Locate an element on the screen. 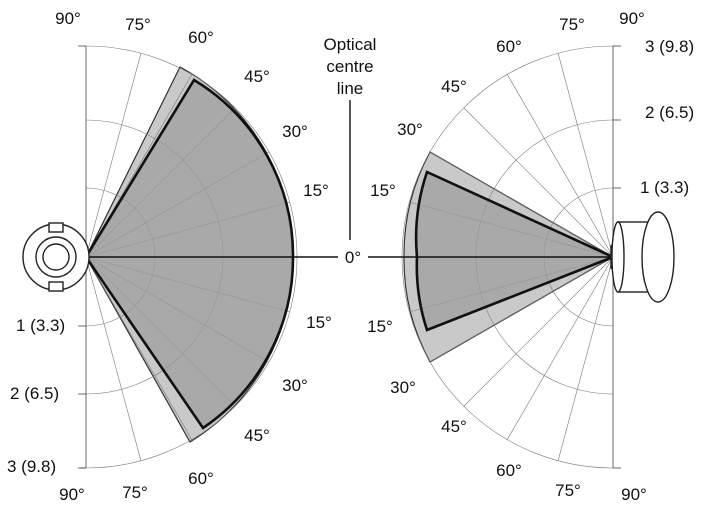  left-angle-75-top: 75° is located at coordinates (138, 24).